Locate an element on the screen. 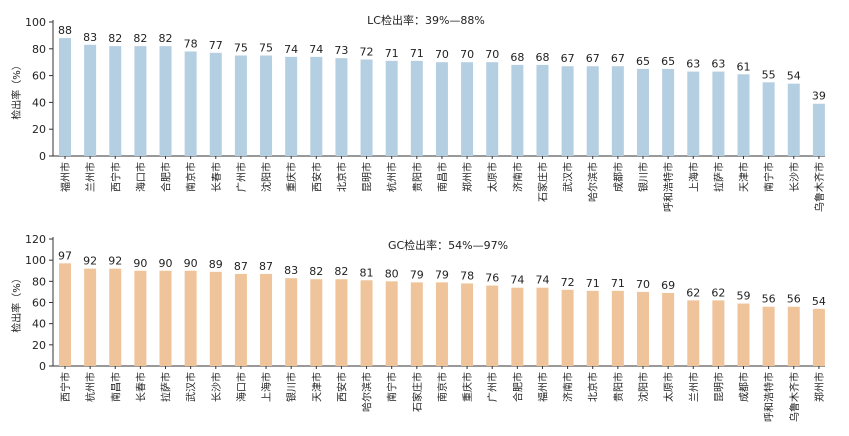  data-label: 69 is located at coordinates (668, 285).